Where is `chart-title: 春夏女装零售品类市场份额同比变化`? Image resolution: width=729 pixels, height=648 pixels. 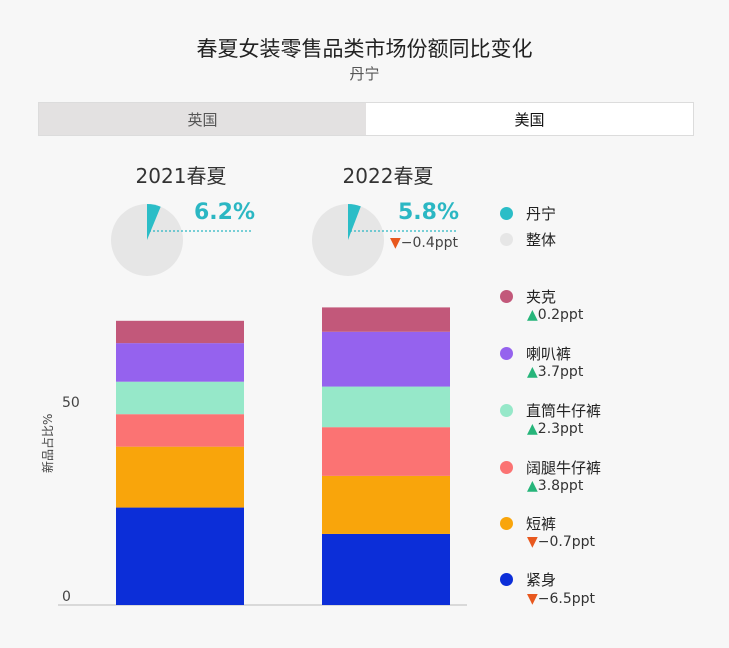
chart-title: 春夏女装零售品类市场份额同比变化 is located at coordinates (364, 49).